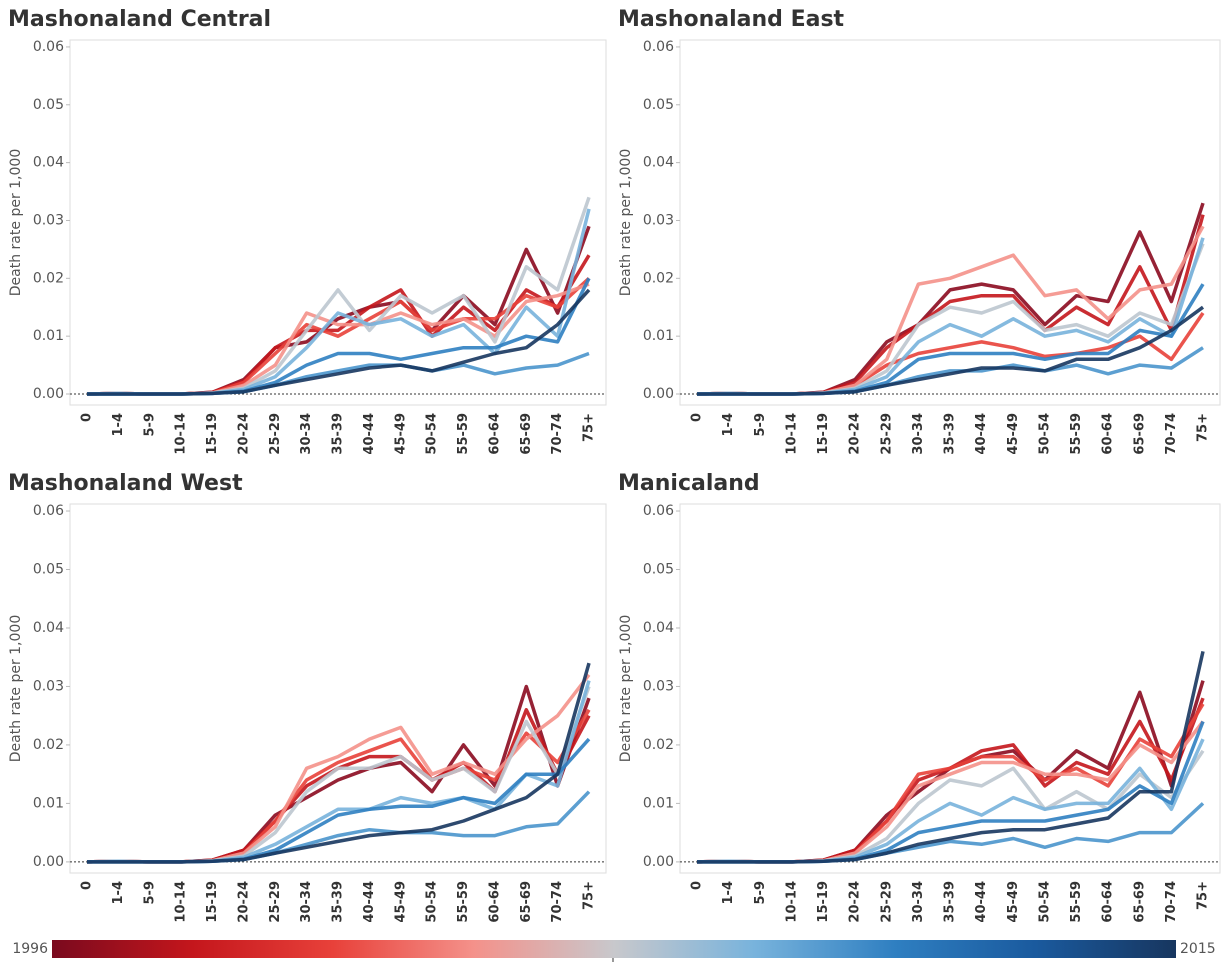 Image resolution: width=1228 pixels, height=962 pixels. What do you see at coordinates (689, 483) in the screenshot?
I see `panel-title: Manicaland` at bounding box center [689, 483].